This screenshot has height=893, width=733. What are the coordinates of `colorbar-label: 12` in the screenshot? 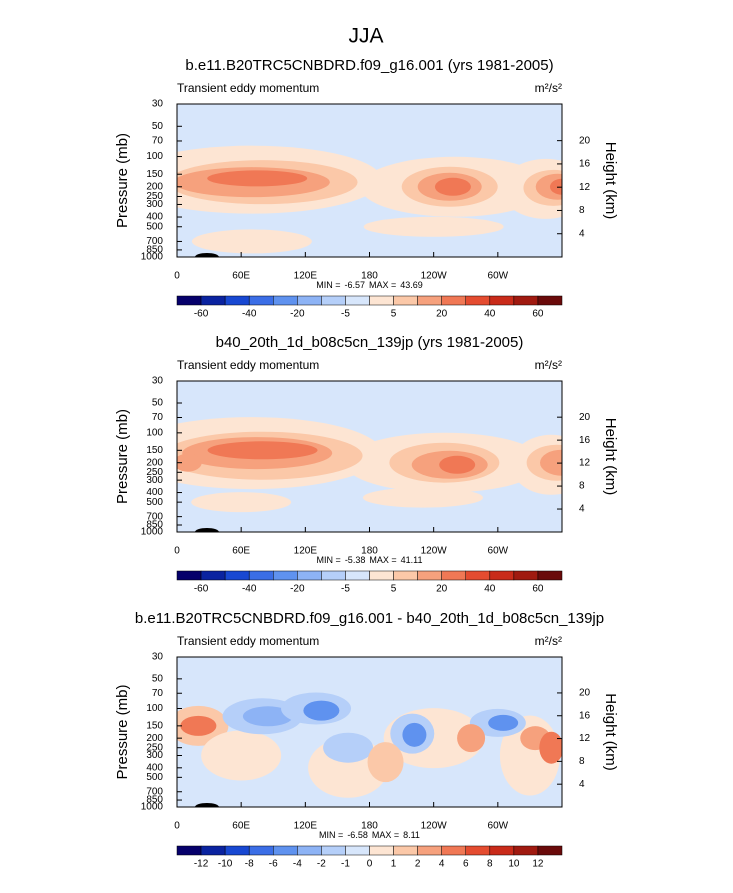 It's located at (538, 864).